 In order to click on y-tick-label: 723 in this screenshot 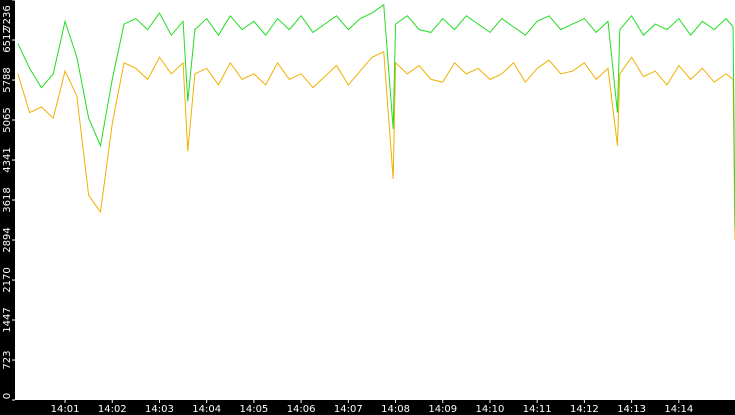, I will do `click(7, 359)`.